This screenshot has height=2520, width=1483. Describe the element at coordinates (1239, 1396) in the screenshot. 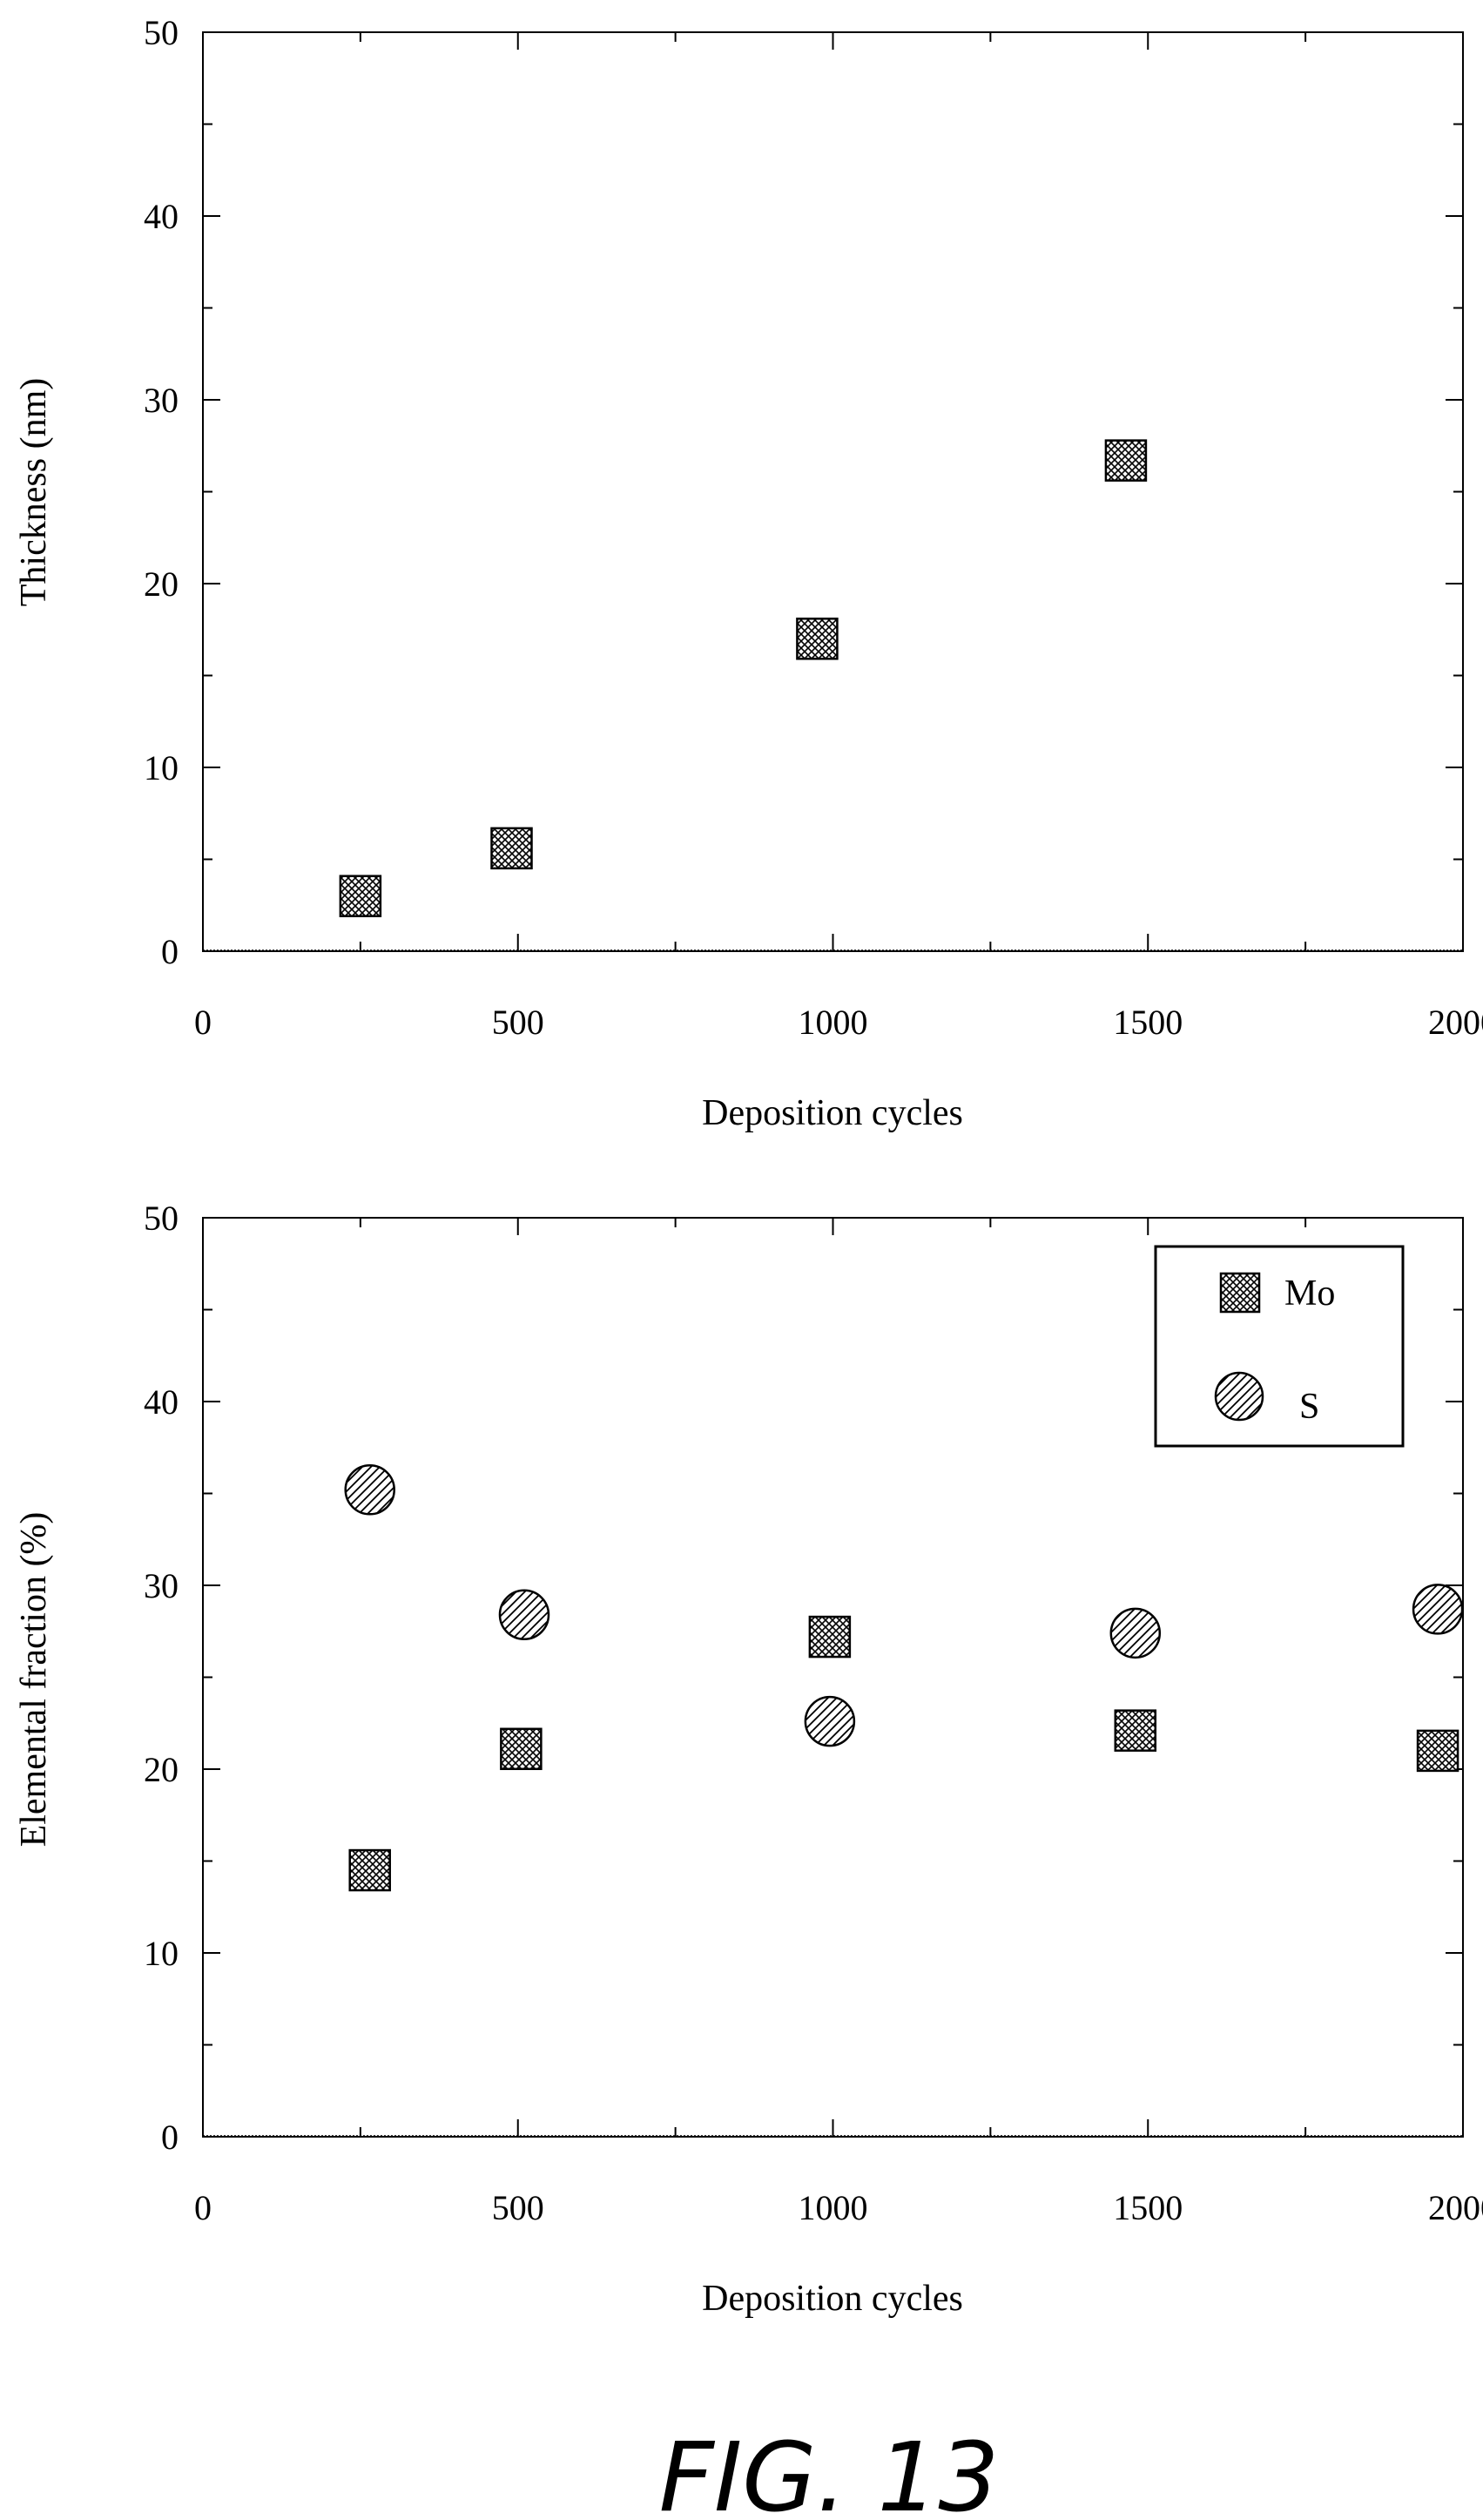

I see `legend-marker-s` at that location.